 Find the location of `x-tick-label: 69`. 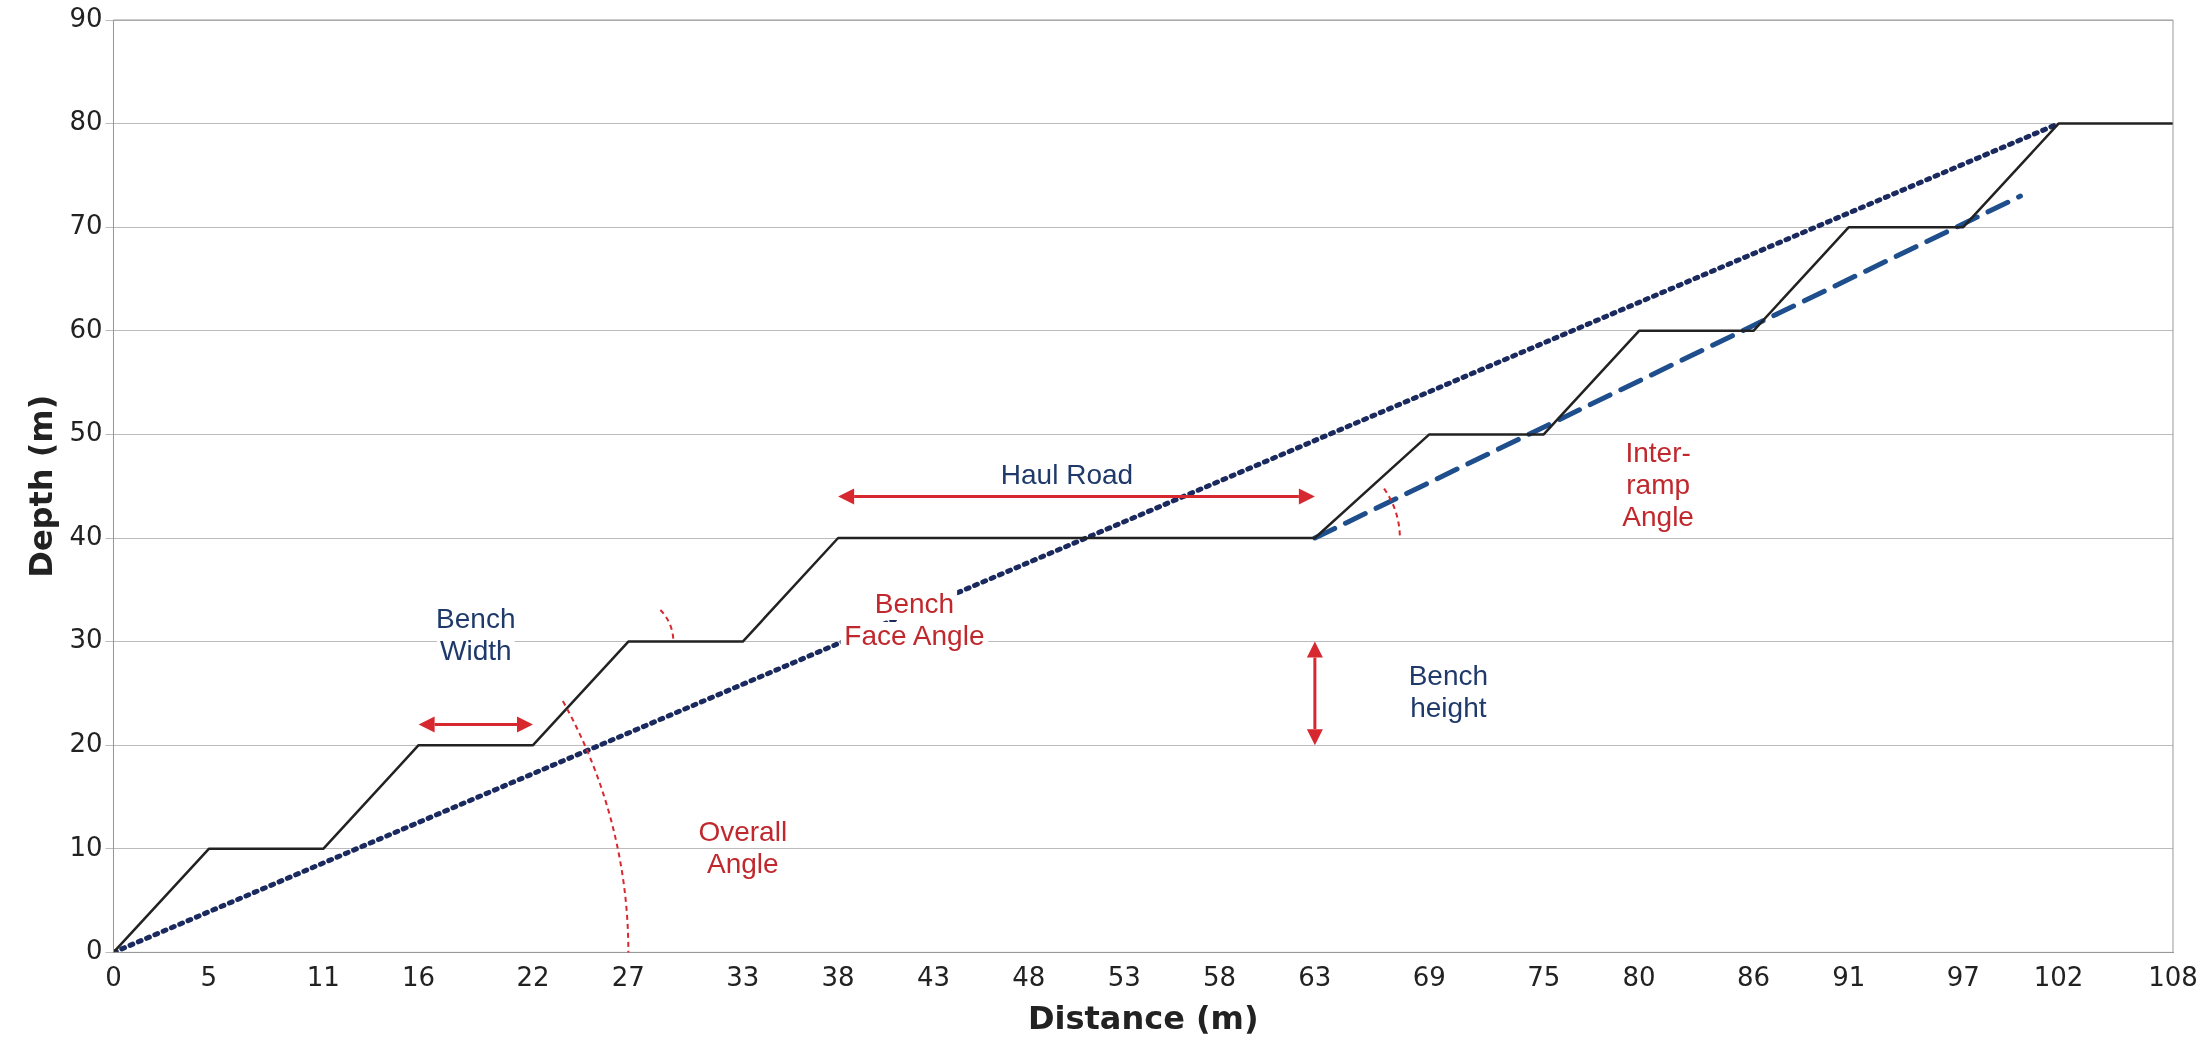

x-tick-label: 69 is located at coordinates (1429, 976).